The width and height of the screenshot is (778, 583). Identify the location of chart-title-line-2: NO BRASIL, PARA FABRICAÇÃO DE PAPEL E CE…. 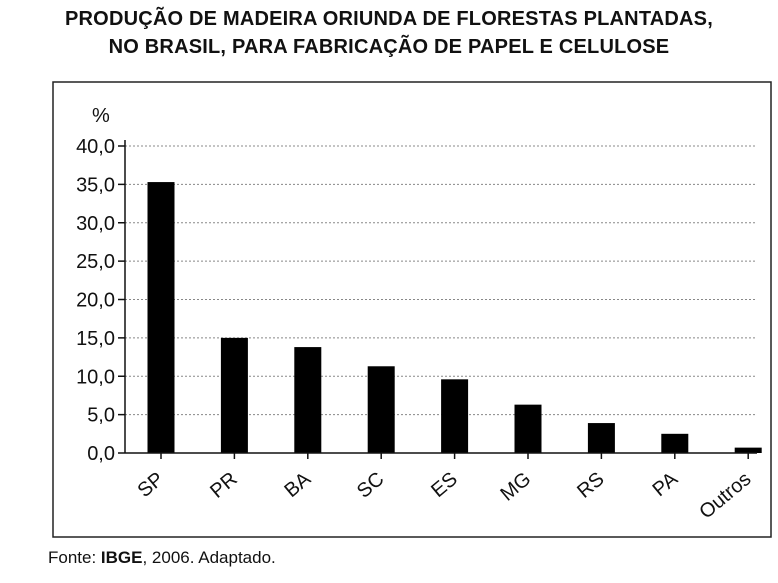
(389, 47).